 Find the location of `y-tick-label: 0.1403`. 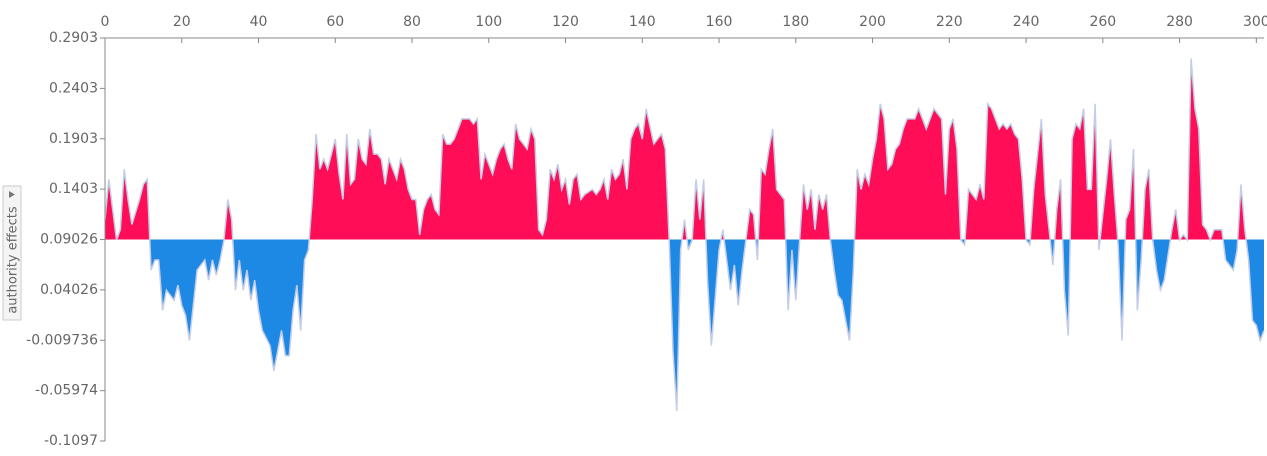

y-tick-label: 0.1403 is located at coordinates (73, 189).